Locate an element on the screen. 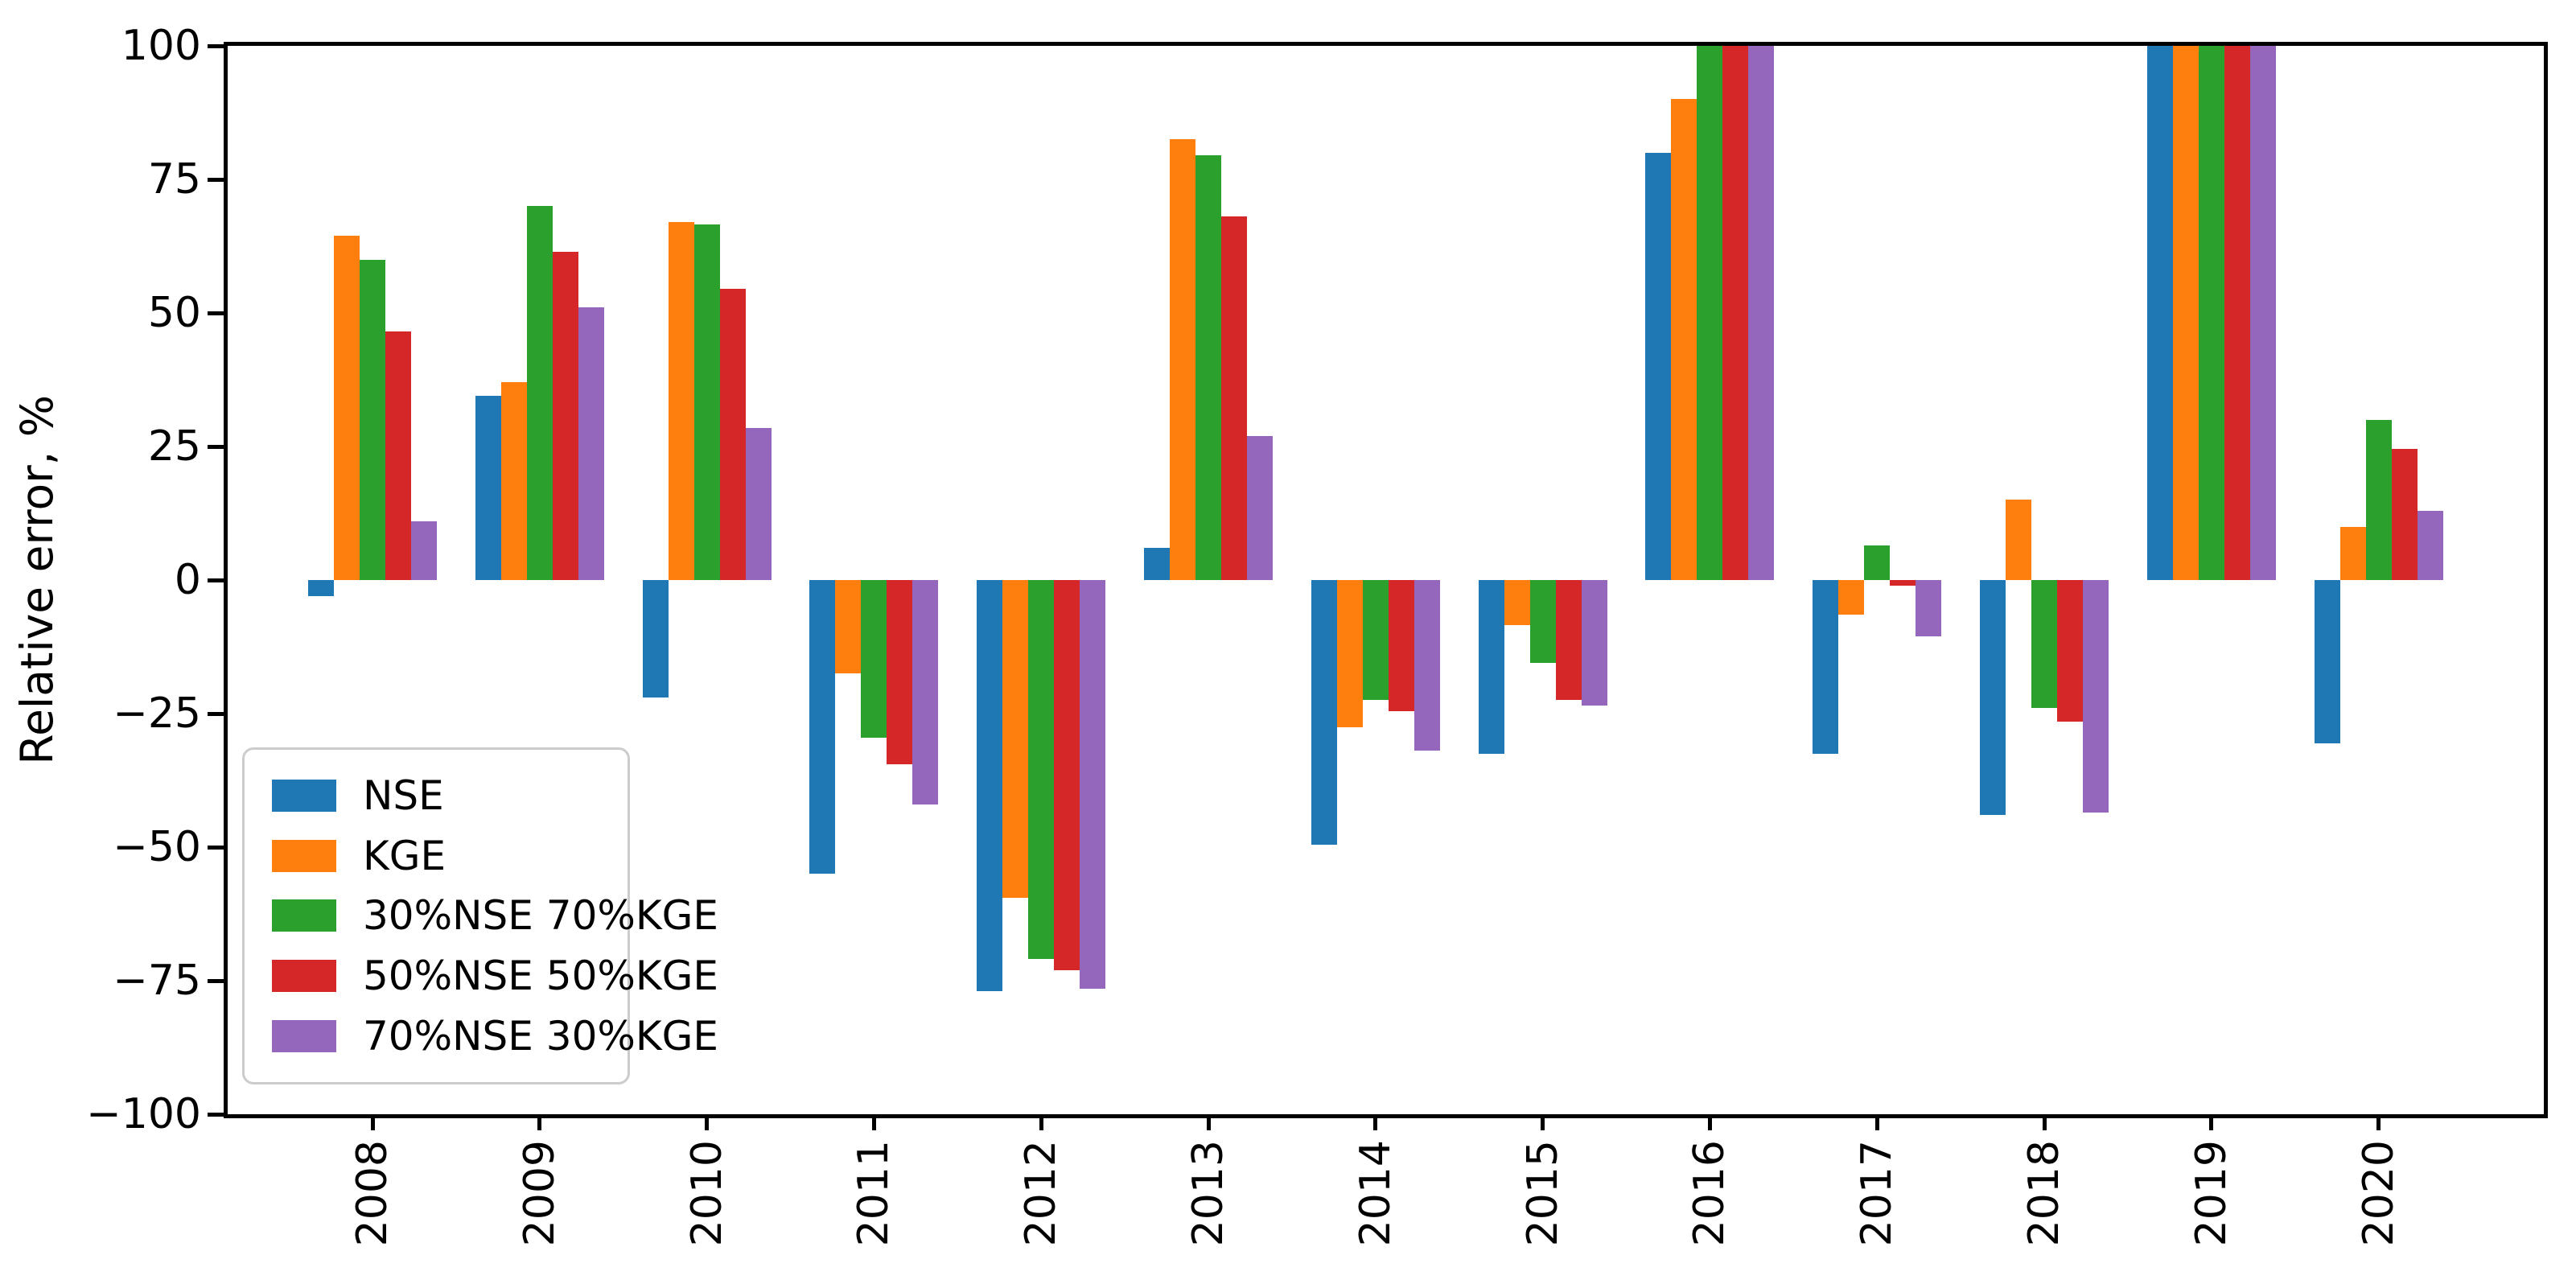 This screenshot has height=1288, width=2576. legend-label: 30%NSE 70%KGE is located at coordinates (541, 916).